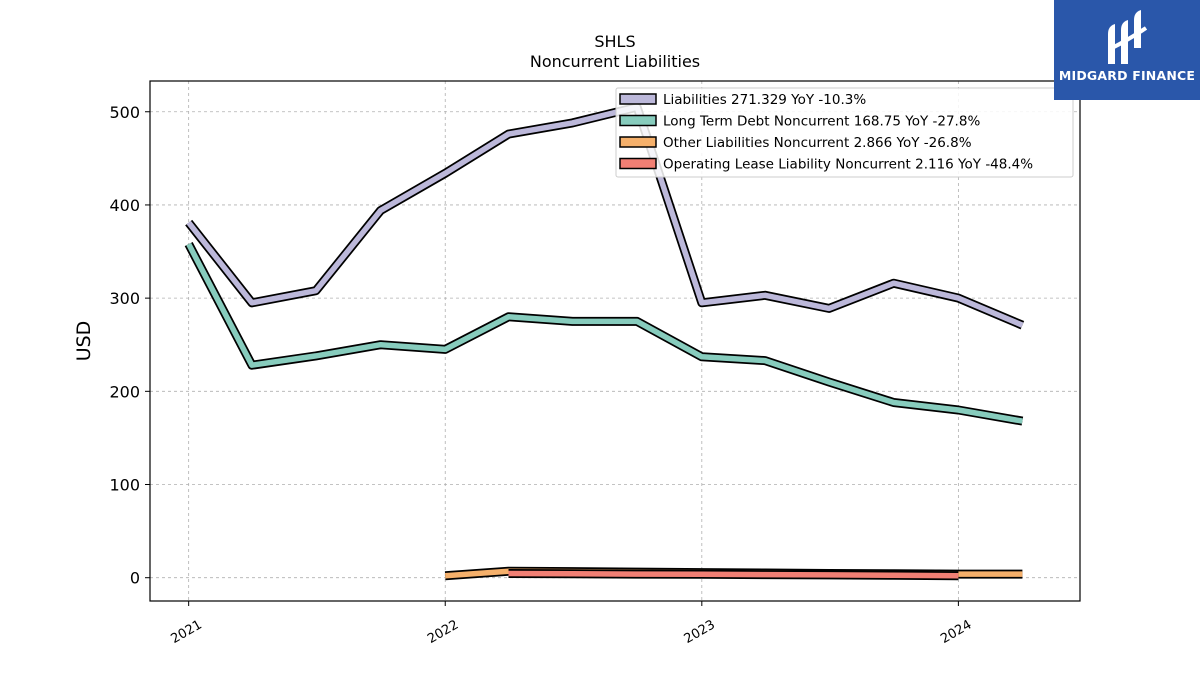  What do you see at coordinates (129, 345) in the screenshot?
I see `y-axis: 0 100 200 300 400 500` at bounding box center [129, 345].